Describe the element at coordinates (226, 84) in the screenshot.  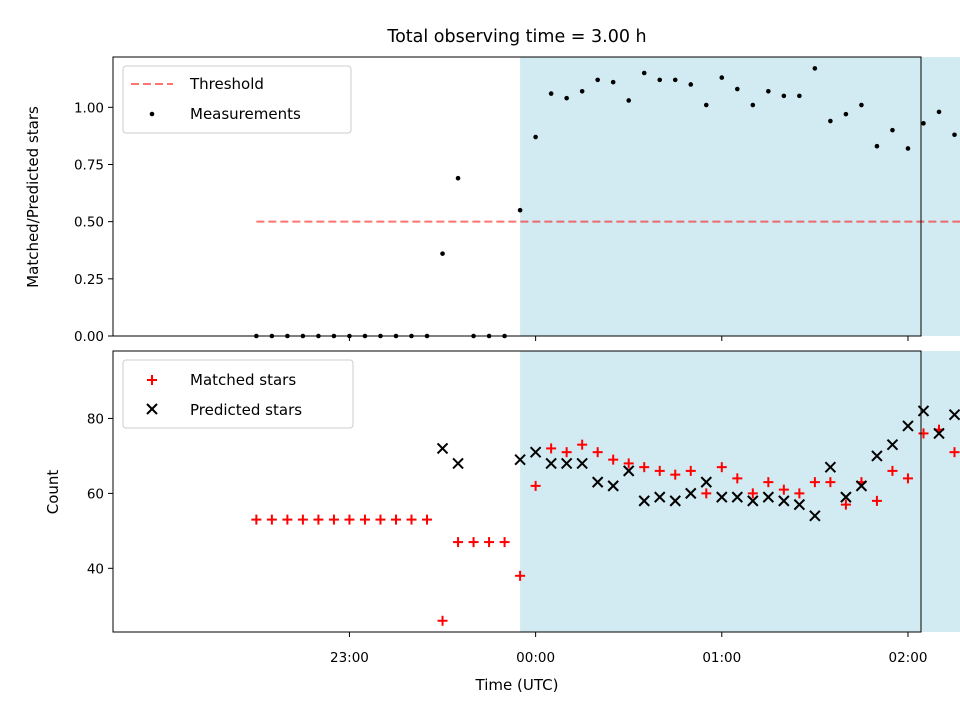
I see `legend-threshold-label: Threshold` at that location.